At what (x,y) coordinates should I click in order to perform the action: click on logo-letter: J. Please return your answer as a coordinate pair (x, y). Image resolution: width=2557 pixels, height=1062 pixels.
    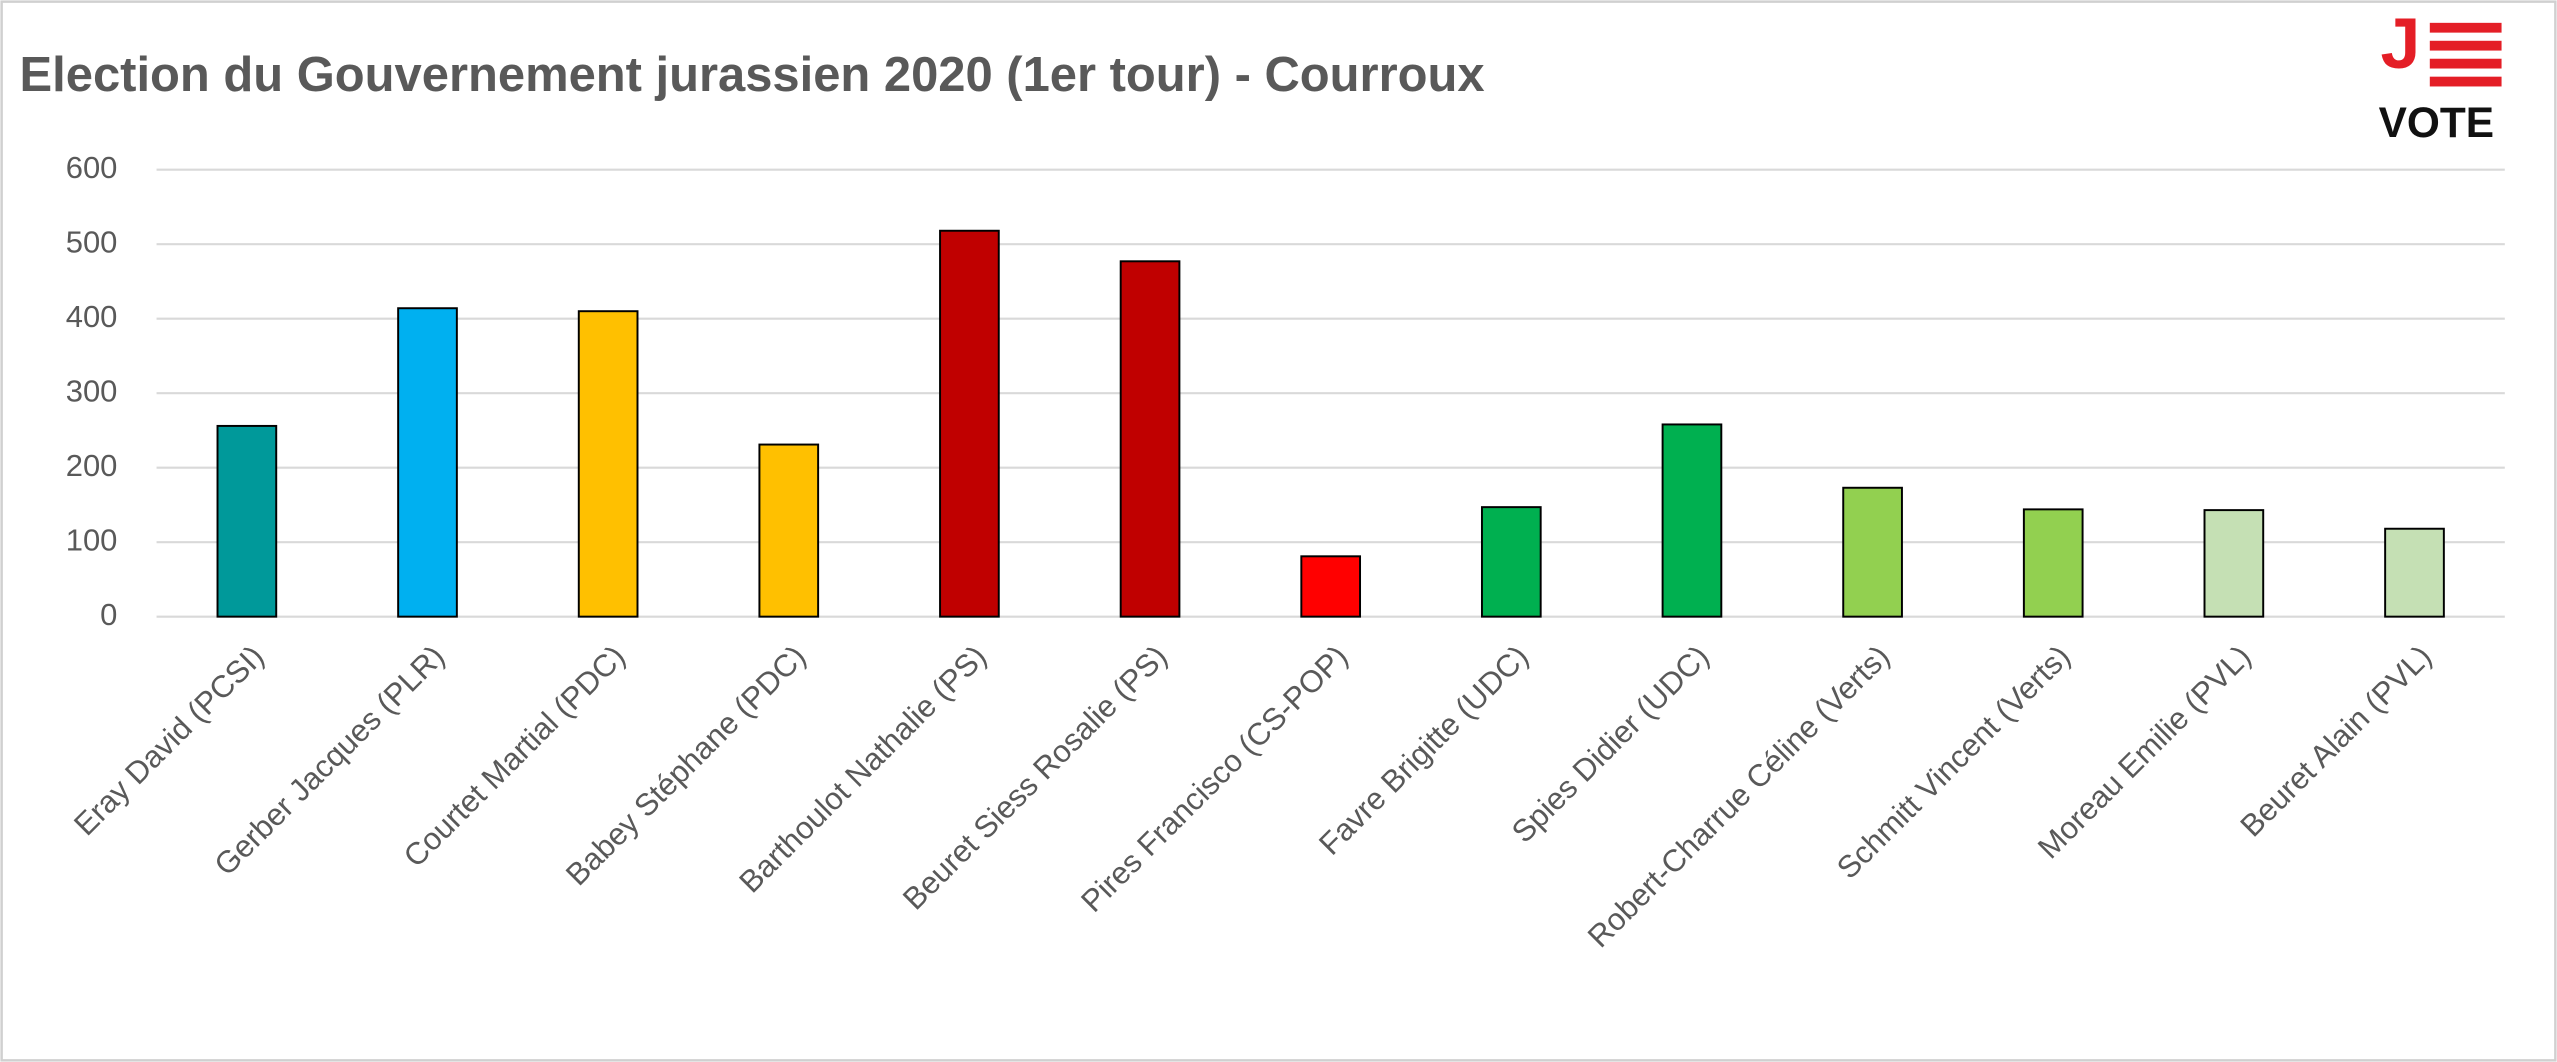
    Looking at the image, I should click on (2400, 44).